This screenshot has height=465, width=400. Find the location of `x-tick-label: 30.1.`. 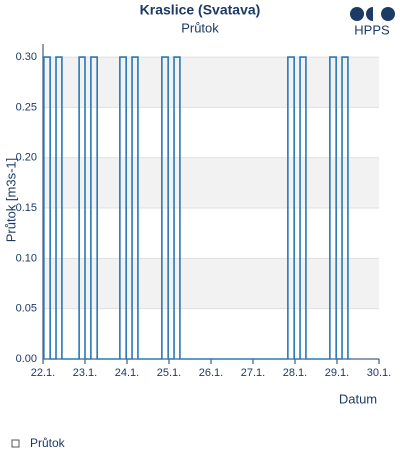

x-tick-label: 30.1. is located at coordinates (379, 373).